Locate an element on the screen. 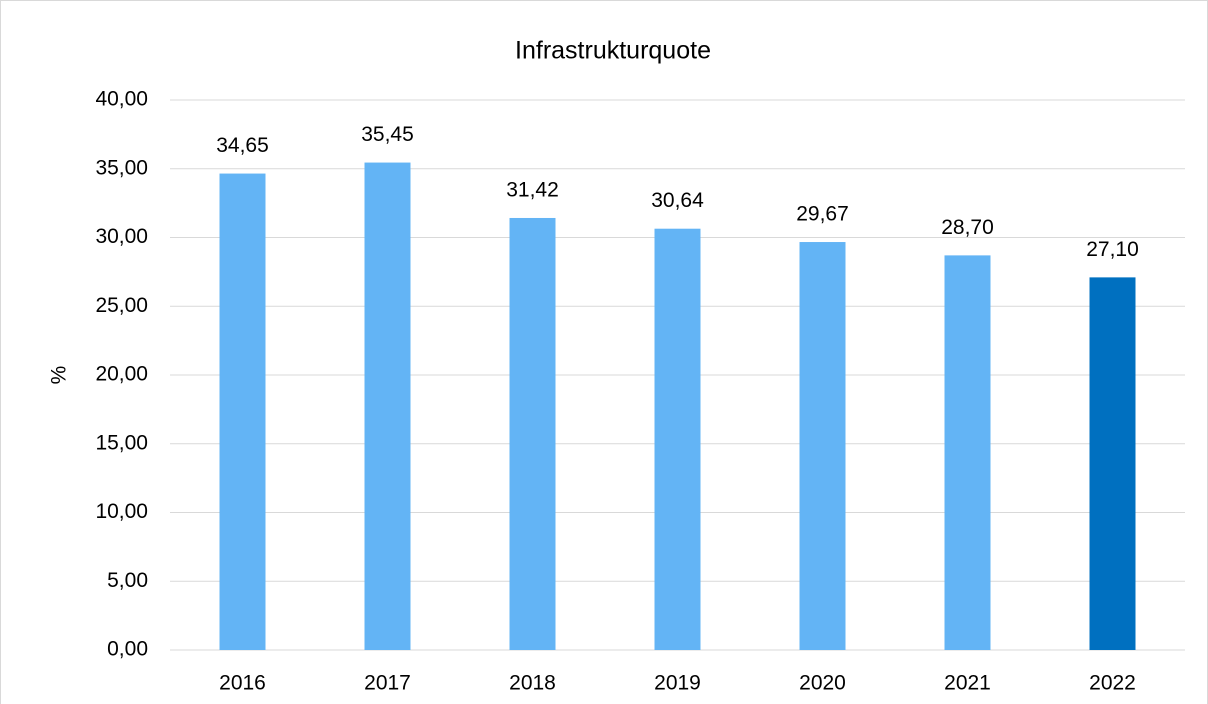 The height and width of the screenshot is (704, 1208). x-tick-label: 2020 is located at coordinates (822, 683).